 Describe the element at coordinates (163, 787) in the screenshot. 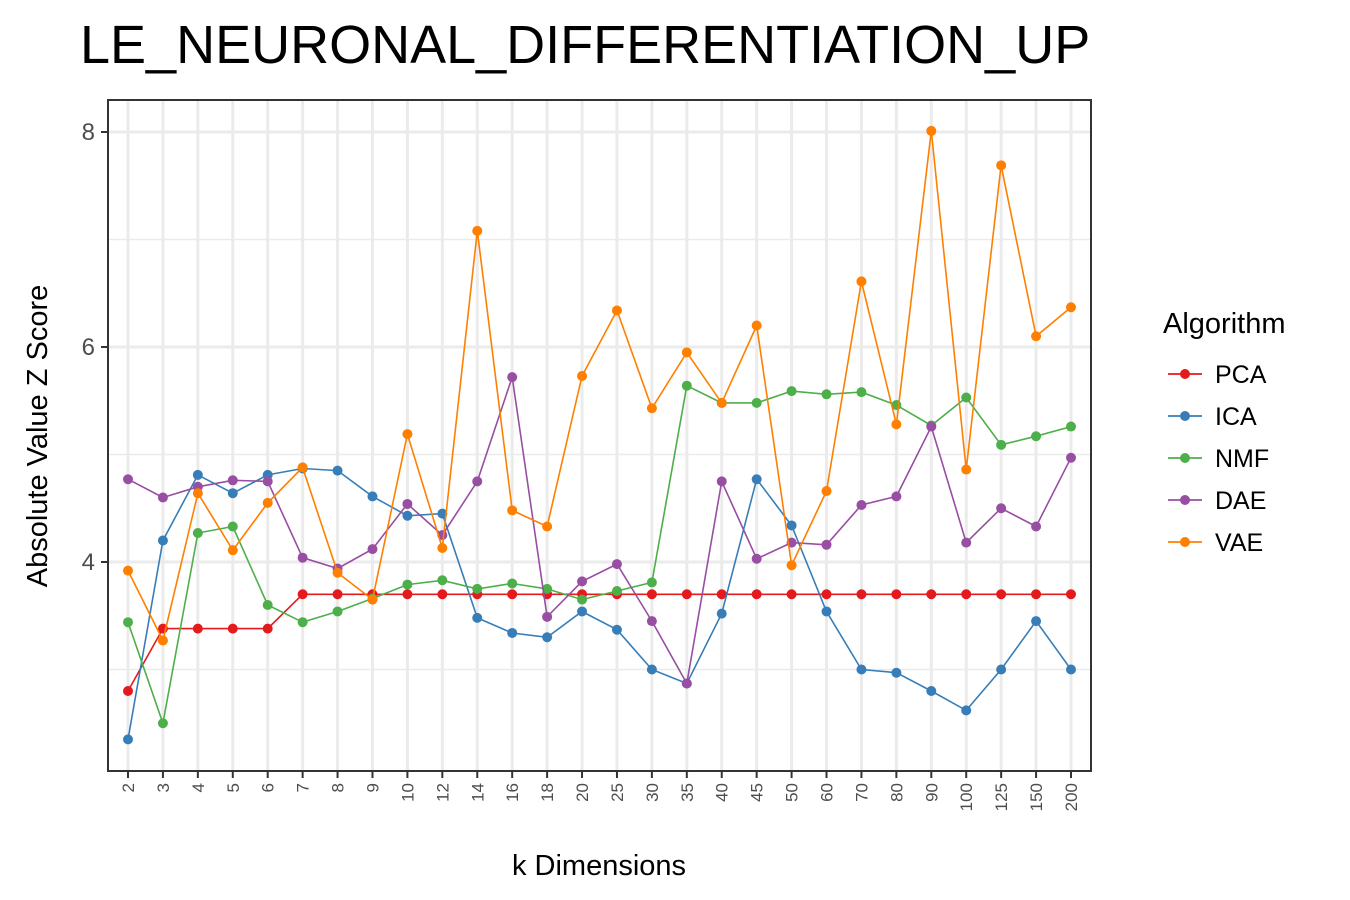

I see `x-tick-label: 3` at that location.